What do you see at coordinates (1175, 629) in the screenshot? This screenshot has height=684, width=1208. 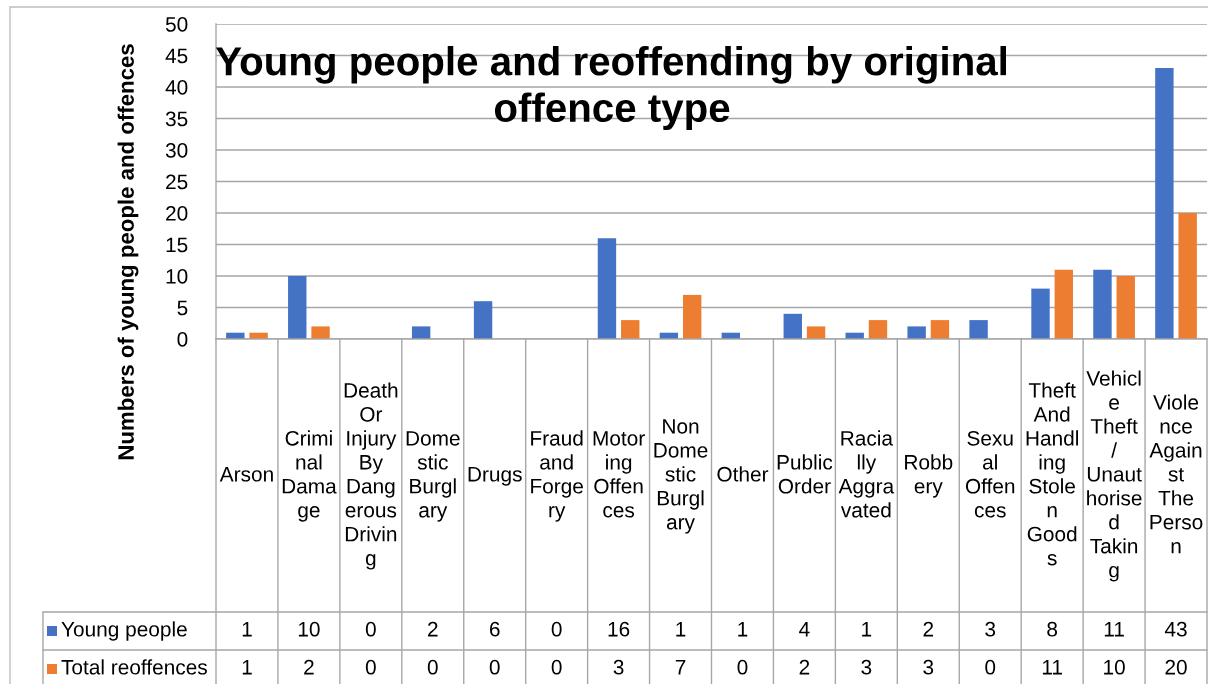 I see `data-label: 43` at bounding box center [1175, 629].